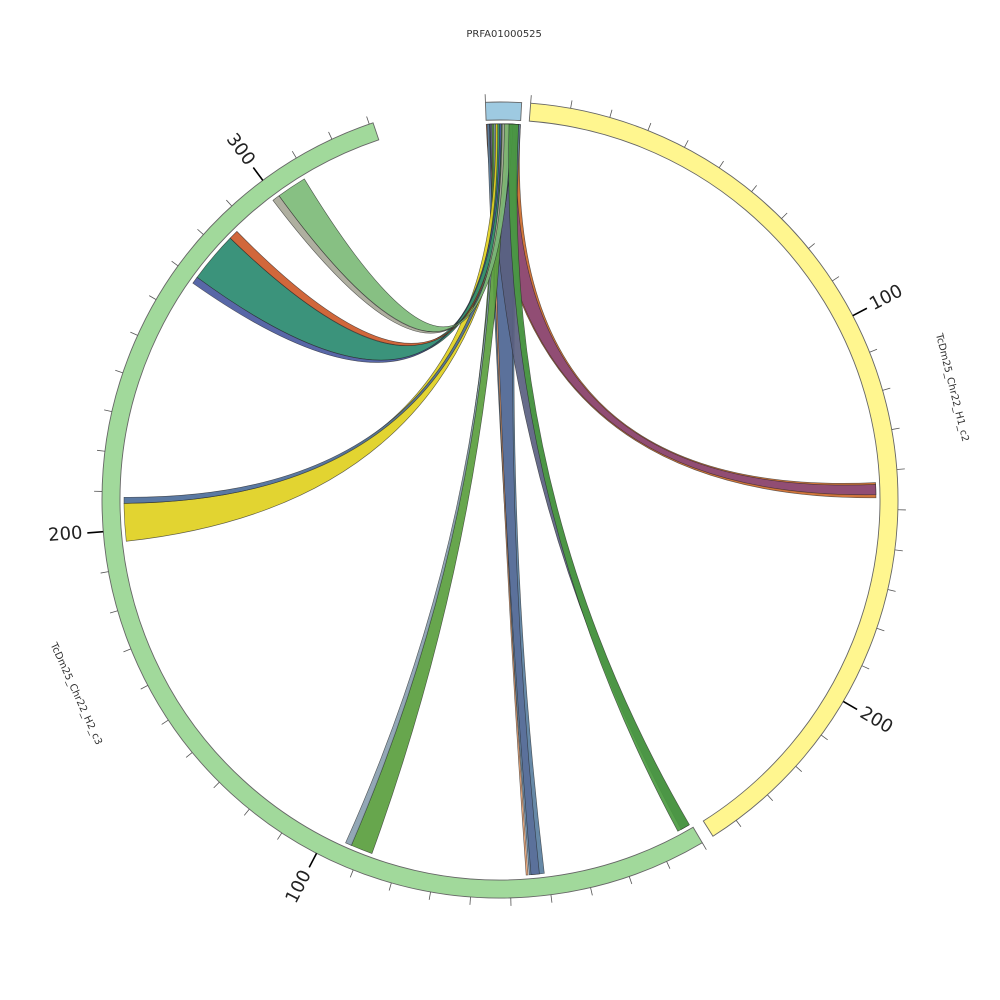 The image size is (1000, 1000). What do you see at coordinates (503, 111) in the screenshot?
I see `ideogram-chr_a` at bounding box center [503, 111].